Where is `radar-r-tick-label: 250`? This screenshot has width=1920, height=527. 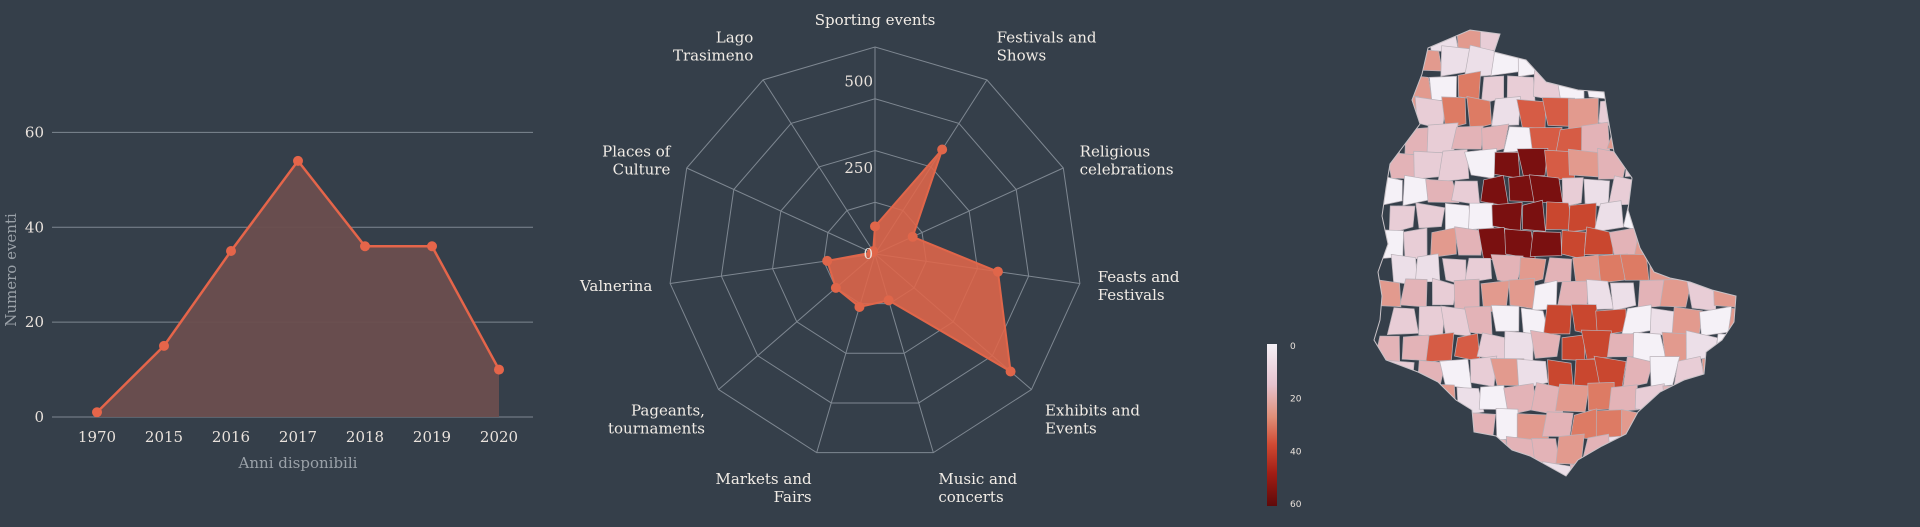
radar-r-tick-label: 250 is located at coordinates (858, 168).